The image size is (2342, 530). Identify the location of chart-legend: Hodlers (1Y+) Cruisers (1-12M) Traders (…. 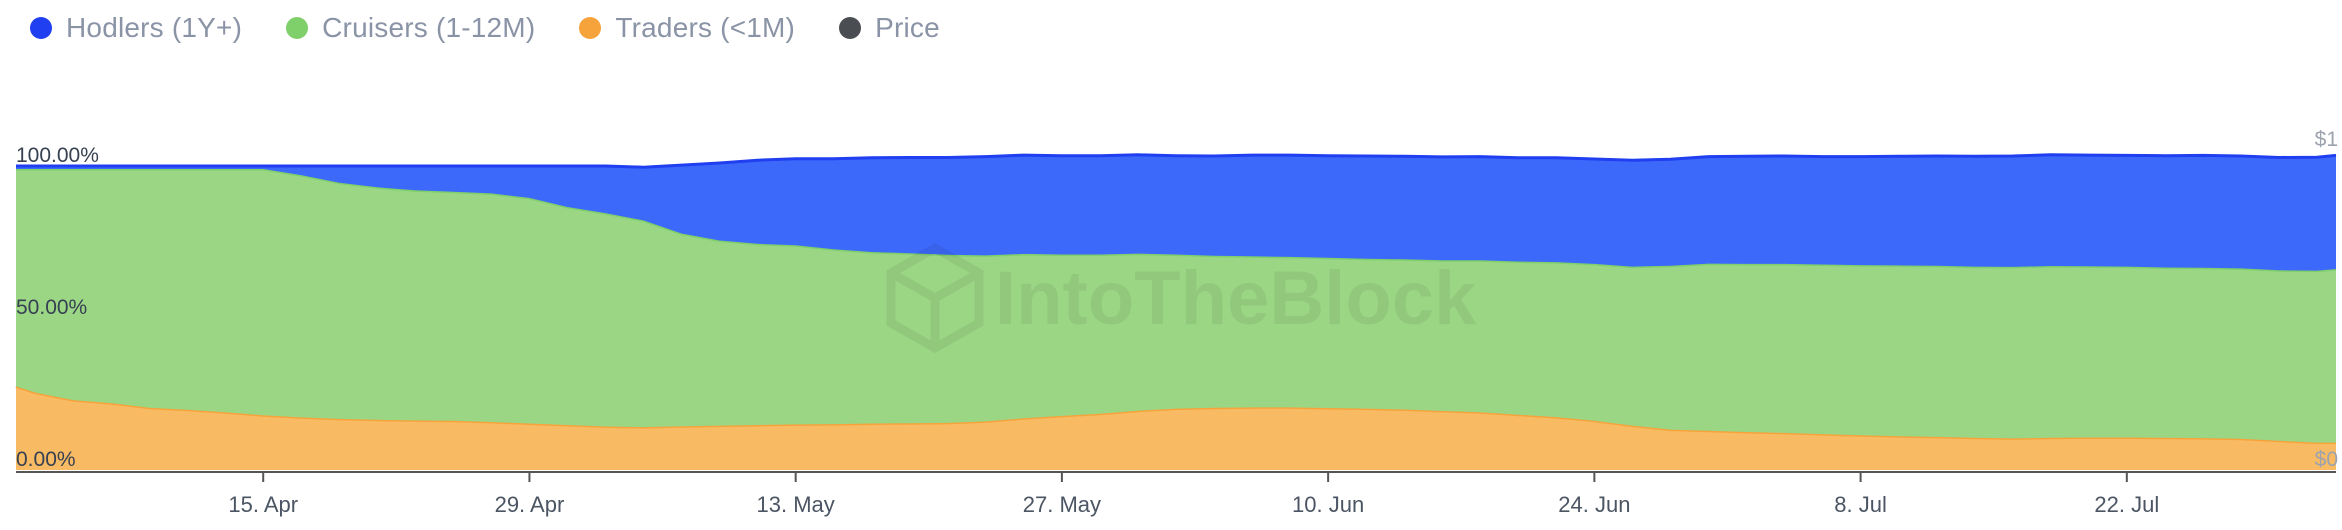
(485, 28).